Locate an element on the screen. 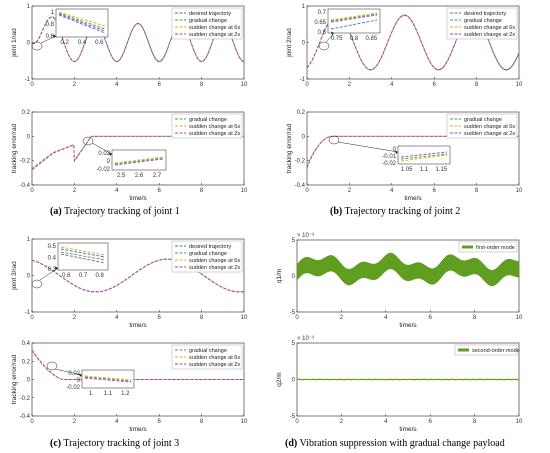 The image size is (550, 453). b-bot-ytick-label: 0 is located at coordinates (304, 137).